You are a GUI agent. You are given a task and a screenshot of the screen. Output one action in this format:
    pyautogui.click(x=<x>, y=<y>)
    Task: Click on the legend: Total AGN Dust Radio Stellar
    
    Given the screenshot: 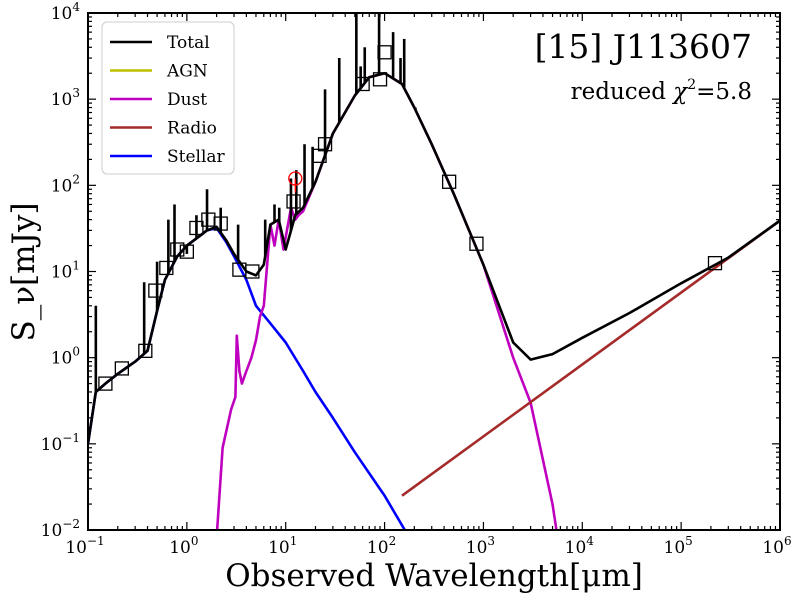 What is the action you would take?
    pyautogui.click(x=168, y=98)
    